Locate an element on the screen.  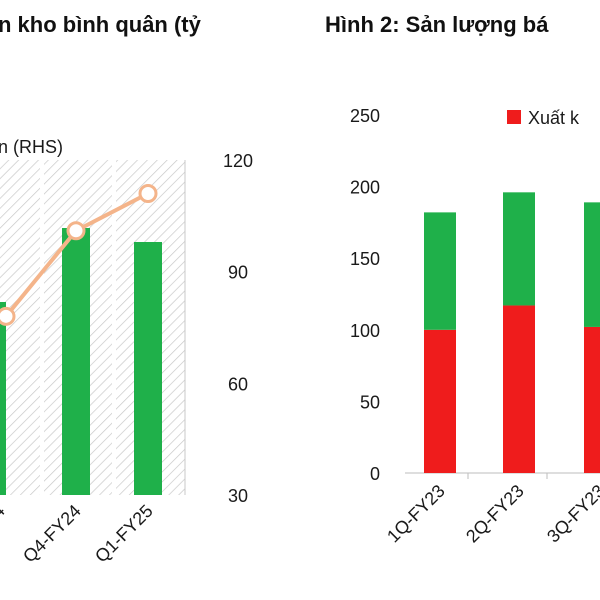
figure1-y2-tick-label: 90 is located at coordinates (238, 273).